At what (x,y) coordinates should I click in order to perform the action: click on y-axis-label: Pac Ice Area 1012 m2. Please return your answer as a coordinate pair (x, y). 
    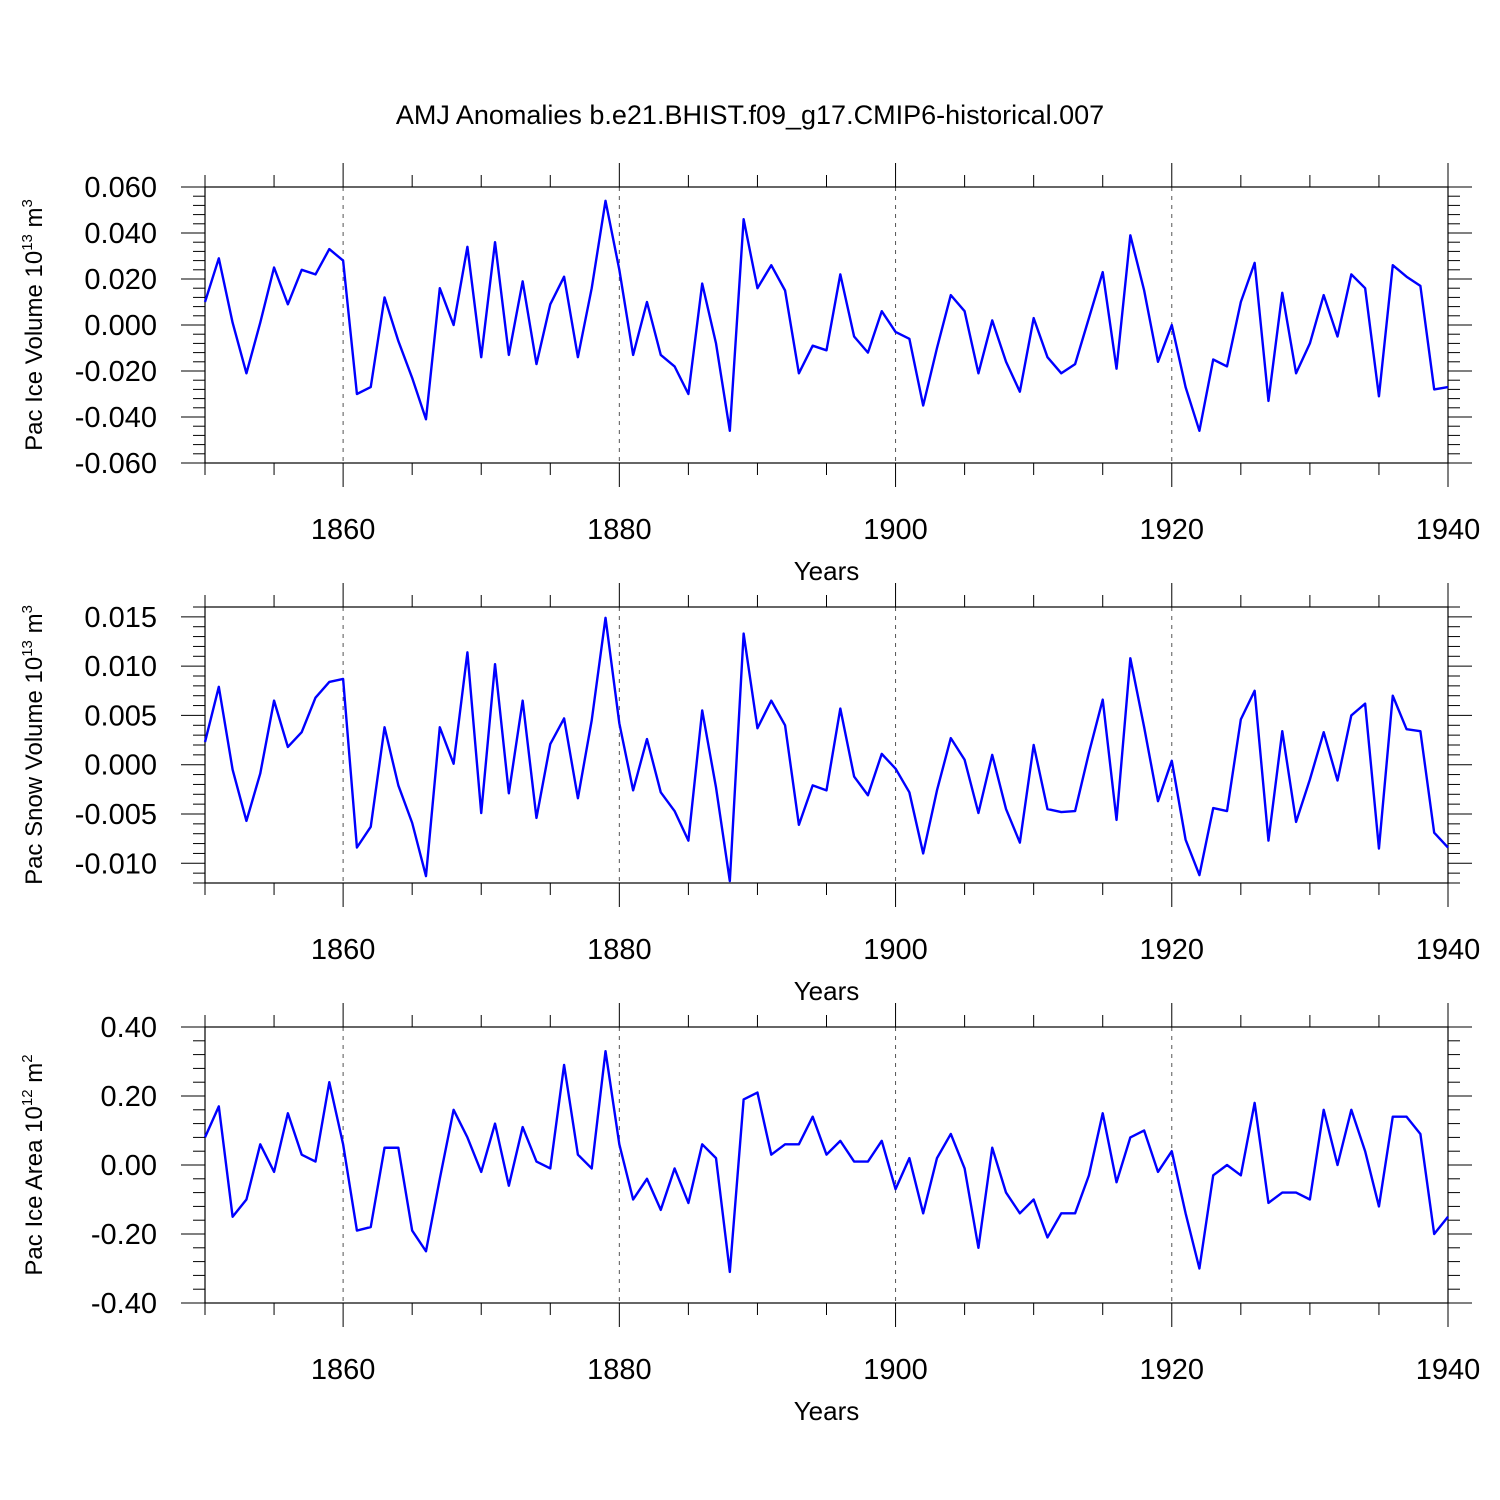
    Looking at the image, I should click on (33, 1164).